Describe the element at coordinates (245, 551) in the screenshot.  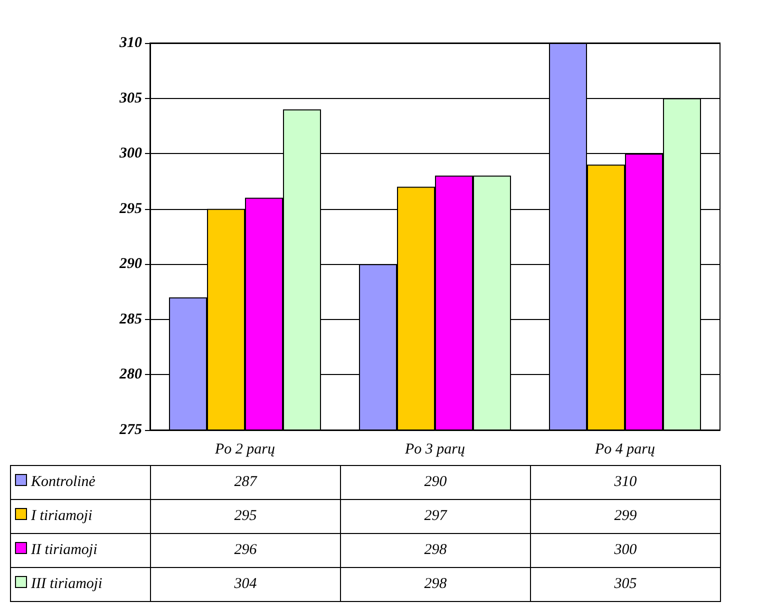
I see `data-label: 296` at that location.